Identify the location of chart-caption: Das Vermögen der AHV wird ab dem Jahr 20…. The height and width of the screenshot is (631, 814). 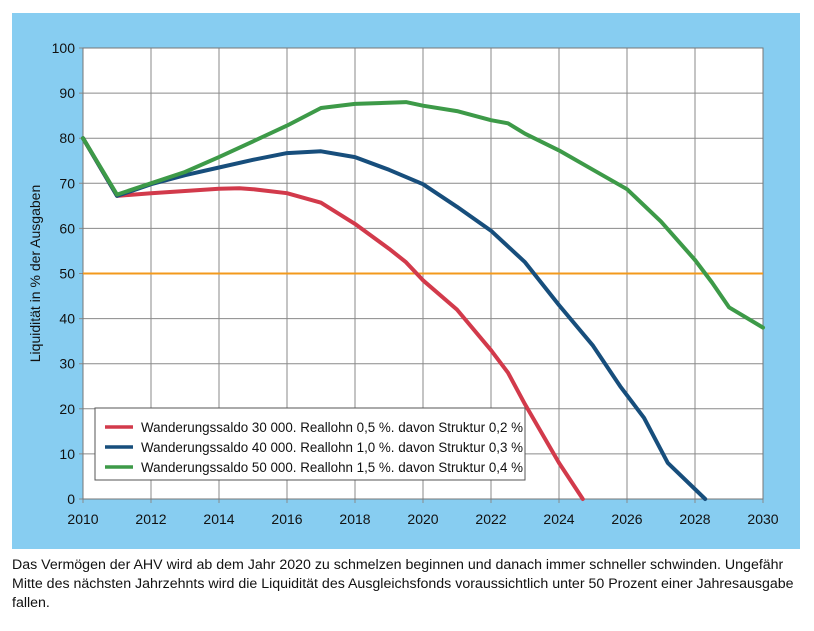
(403, 584).